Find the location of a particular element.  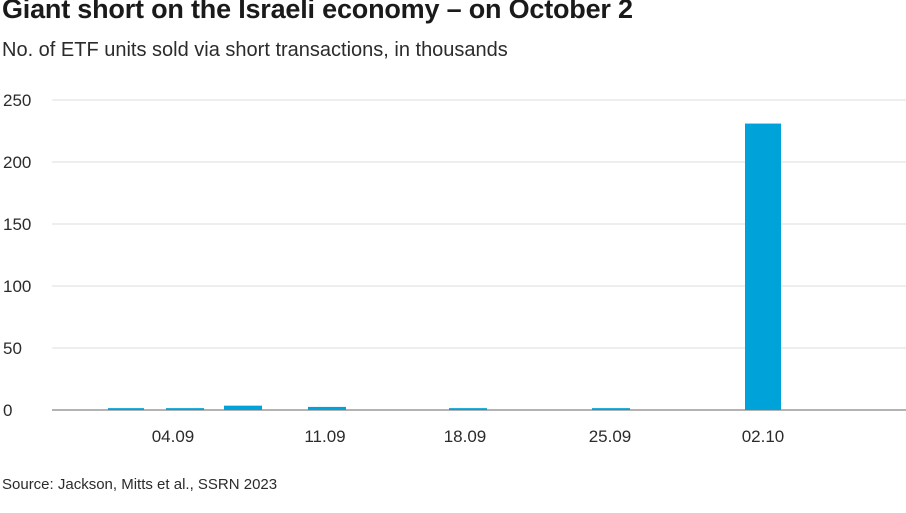

x-tick-label: 04.09 is located at coordinates (173, 436).